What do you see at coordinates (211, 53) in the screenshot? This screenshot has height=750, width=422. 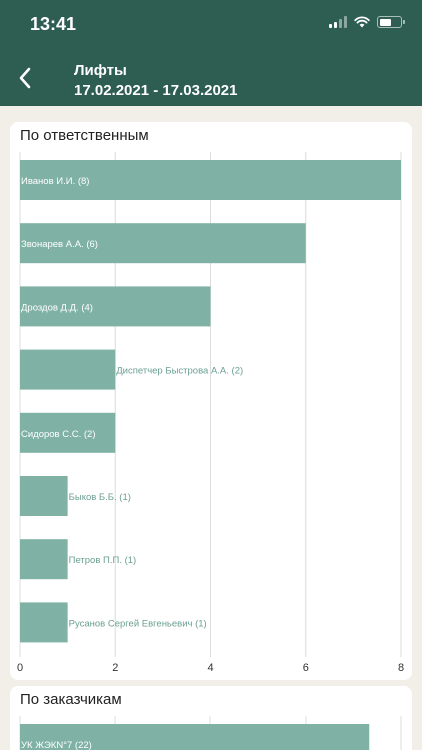 I see `app-header: 13:41 Лифты 17.02.2021 - 17.03.2021` at bounding box center [211, 53].